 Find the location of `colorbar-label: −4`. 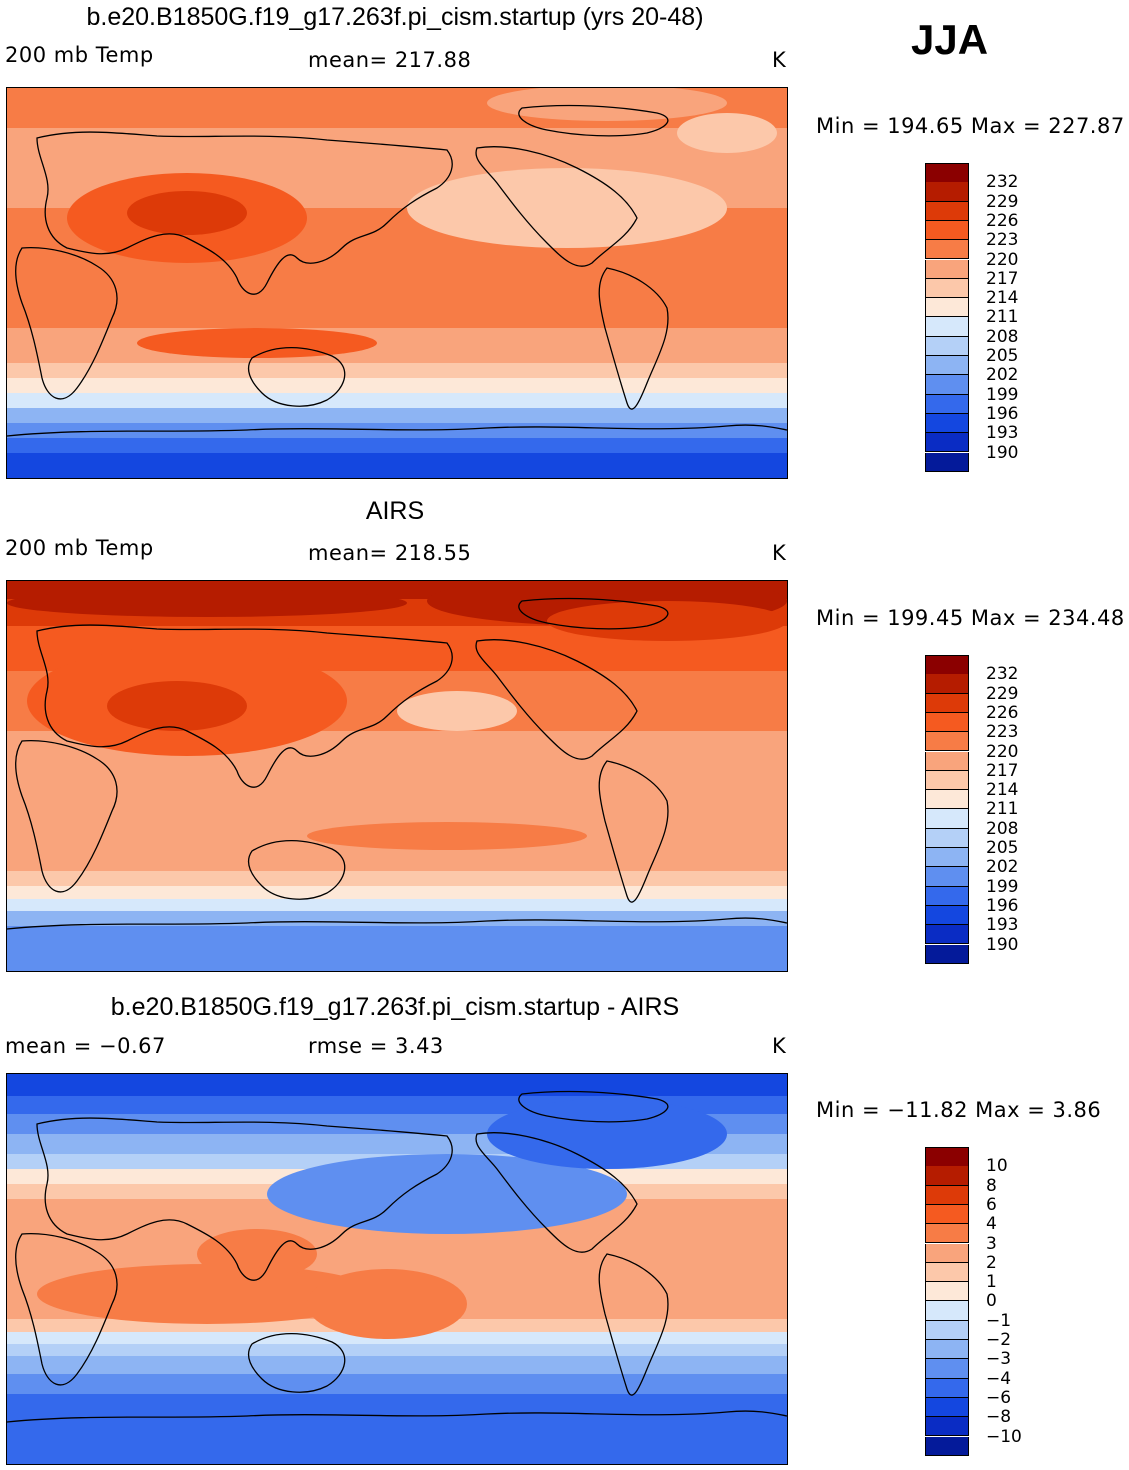

colorbar-label: −4 is located at coordinates (999, 1378).